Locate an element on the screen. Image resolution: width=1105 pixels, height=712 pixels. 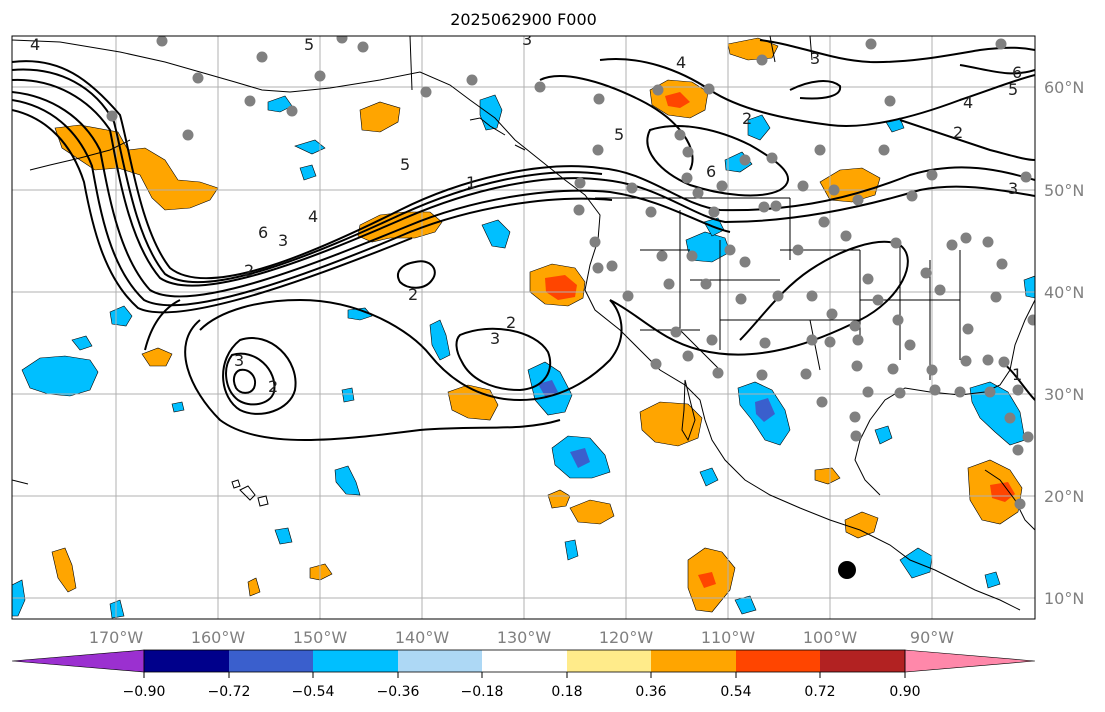
lat-label: 60°N is located at coordinates (1064, 87).